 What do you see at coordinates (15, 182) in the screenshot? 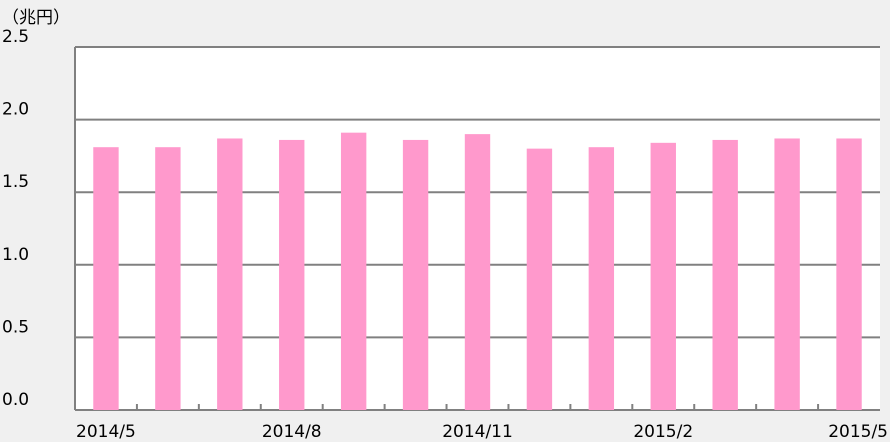
I see `y-tick-label: 1.5` at bounding box center [15, 182].